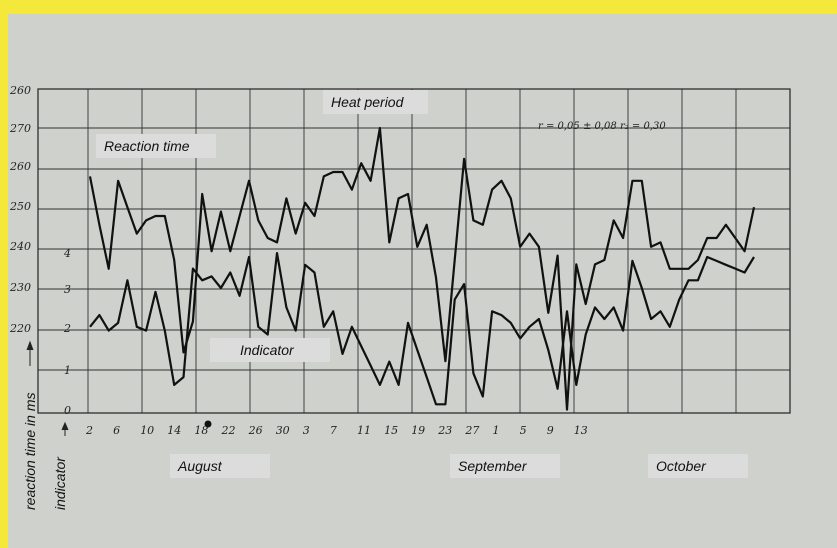 The width and height of the screenshot is (837, 548). What do you see at coordinates (200, 466) in the screenshot?
I see `month-label: August` at bounding box center [200, 466].